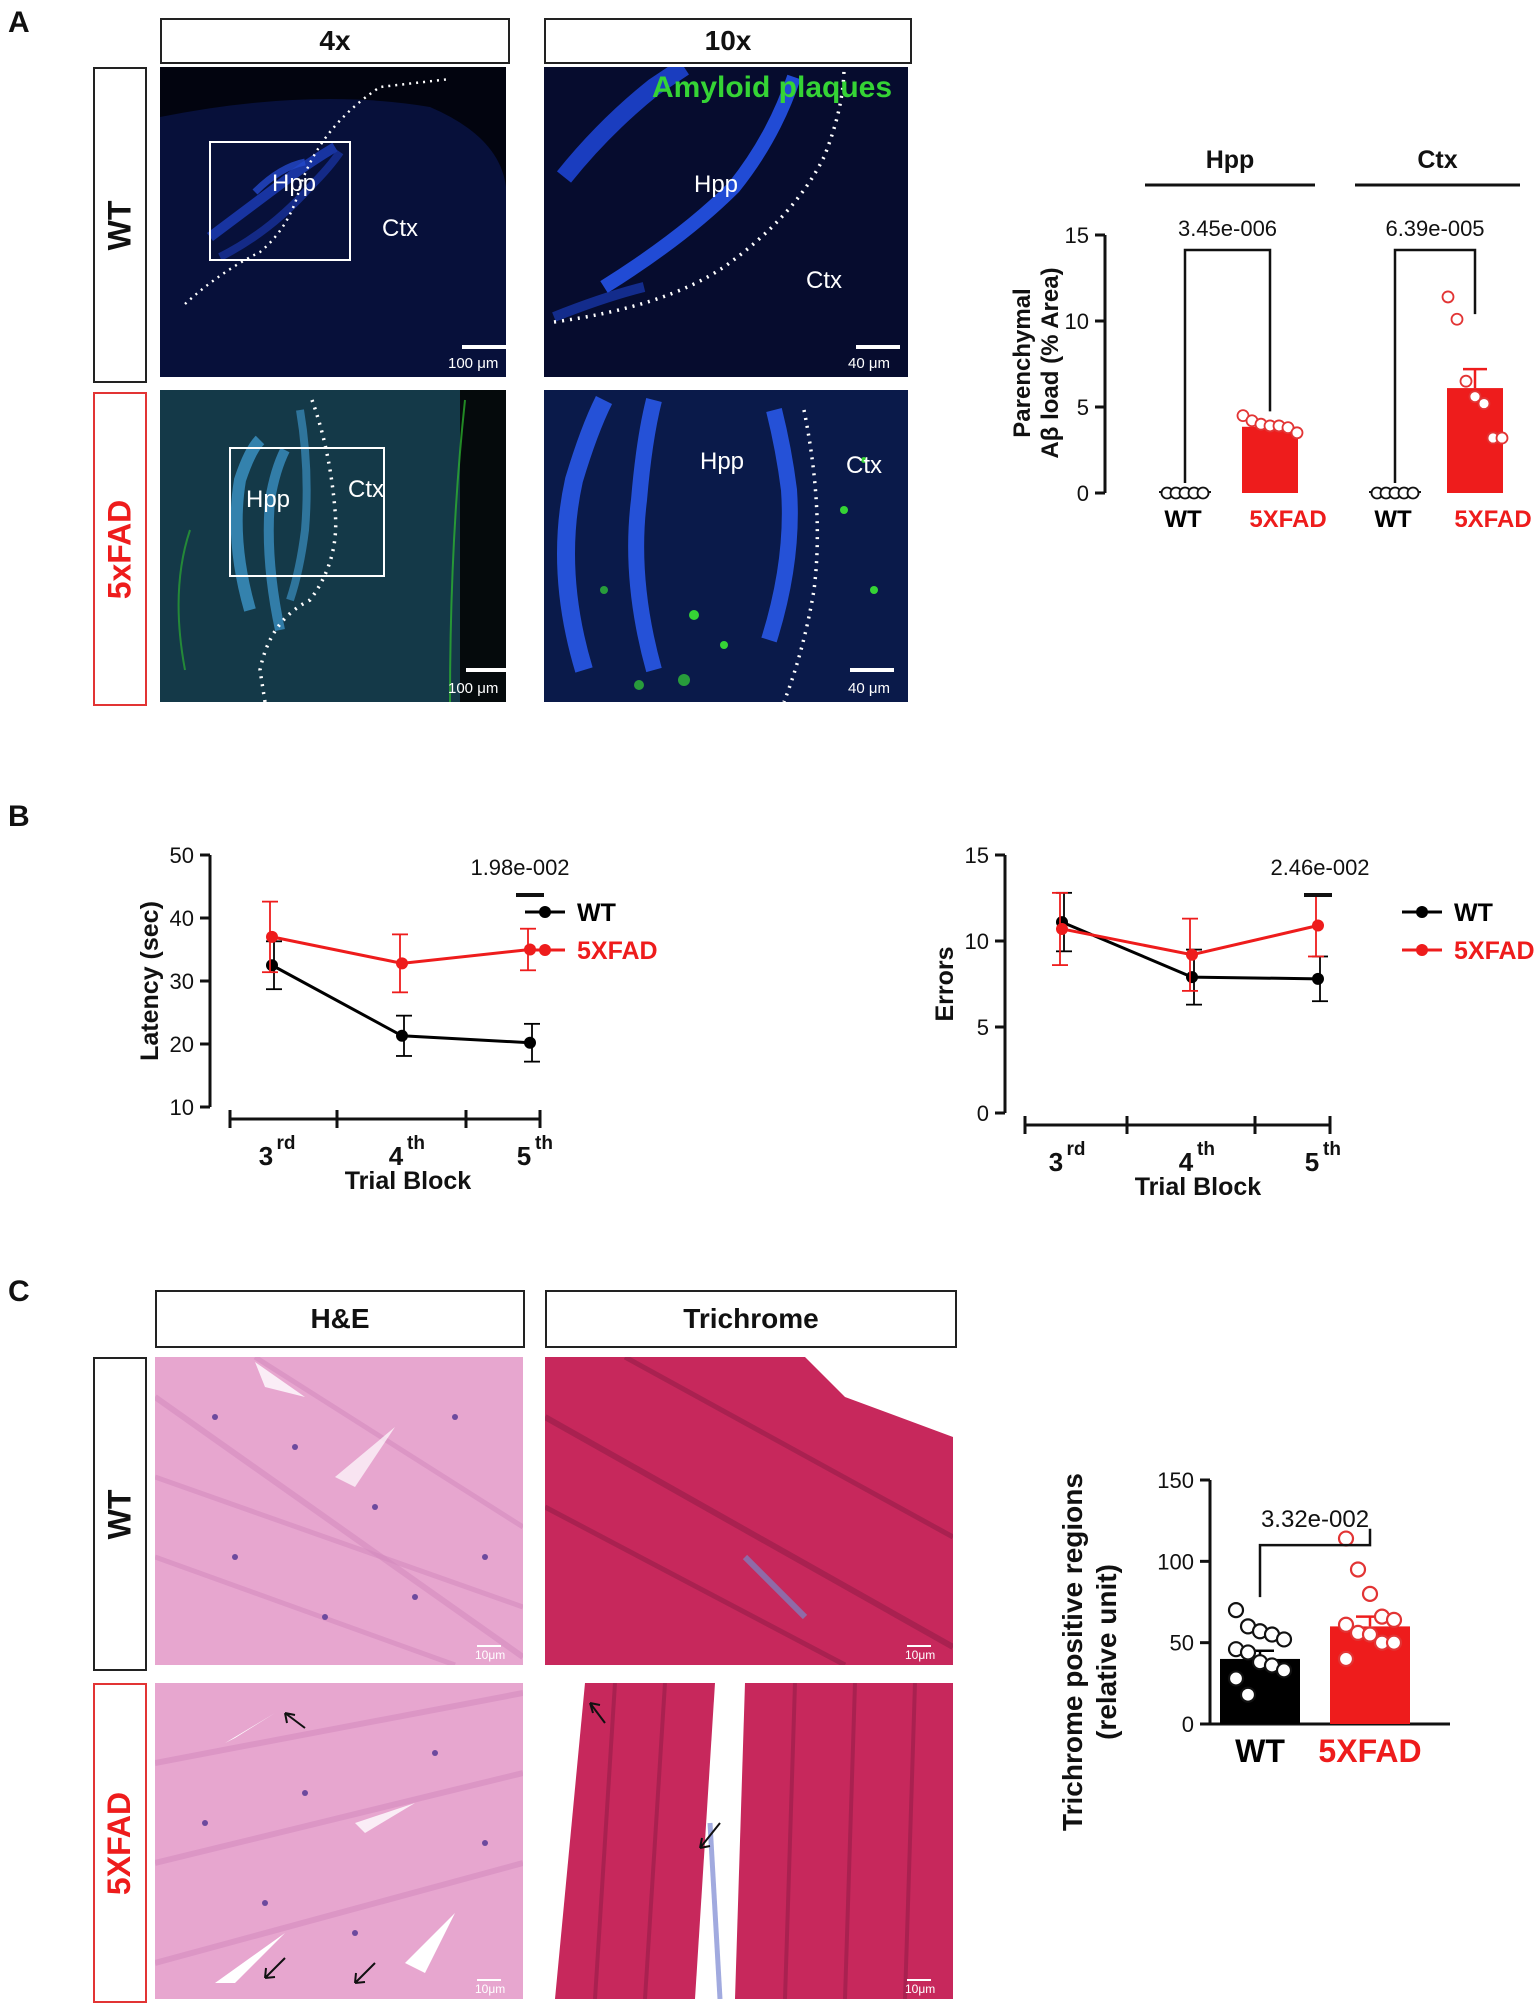  What do you see at coordinates (182, 1107) in the screenshot?
I see `y-tick-label: 10` at bounding box center [182, 1107].